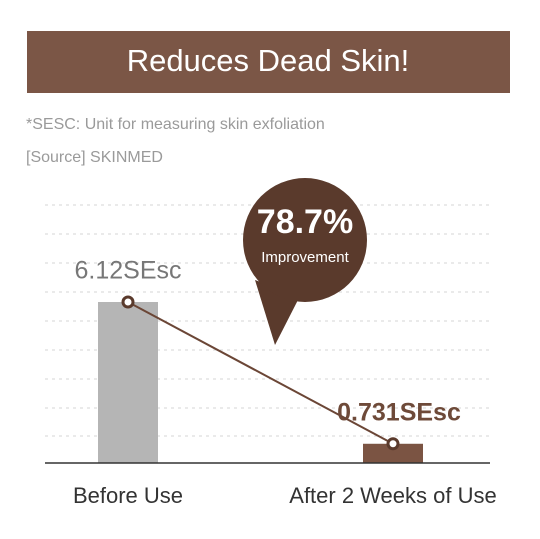 The image size is (540, 539). Describe the element at coordinates (128, 495) in the screenshot. I see `x-tick-label: Before Use` at that location.